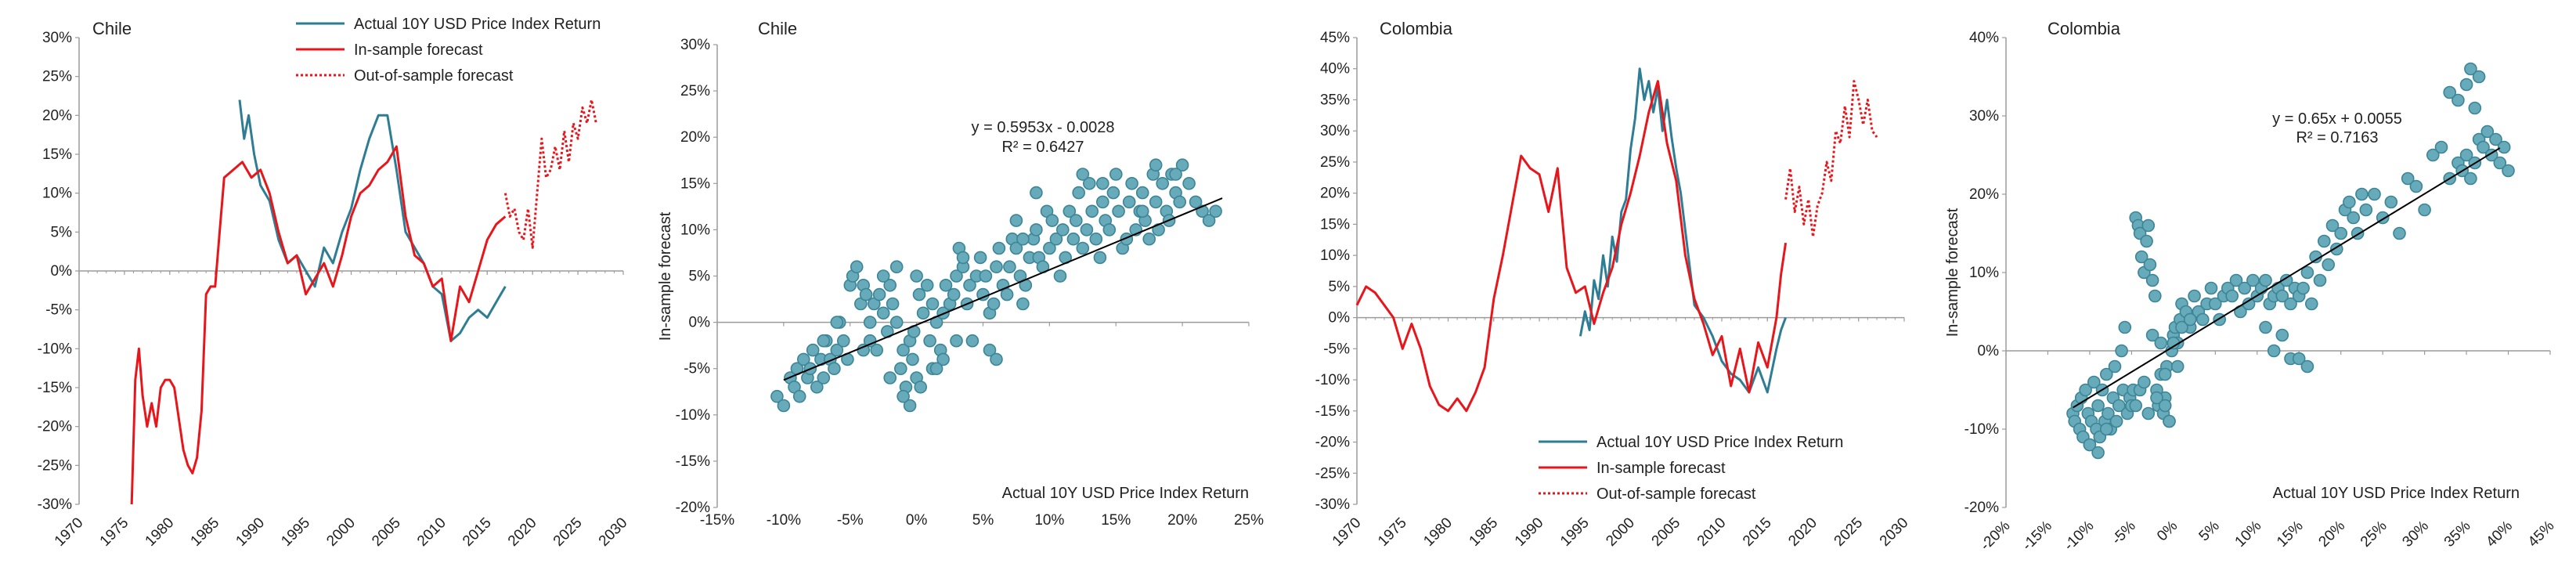  I want to click on legend-label: Actual 10Y USD Price Index Return, so click(477, 24).